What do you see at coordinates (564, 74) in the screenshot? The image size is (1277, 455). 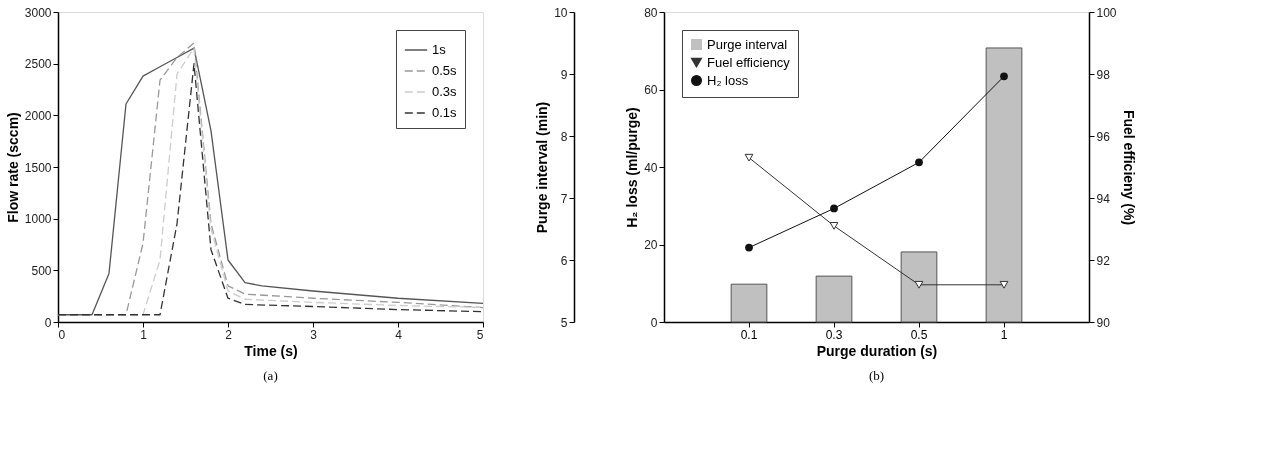 I see `y3-tick-label: 9` at bounding box center [564, 74].